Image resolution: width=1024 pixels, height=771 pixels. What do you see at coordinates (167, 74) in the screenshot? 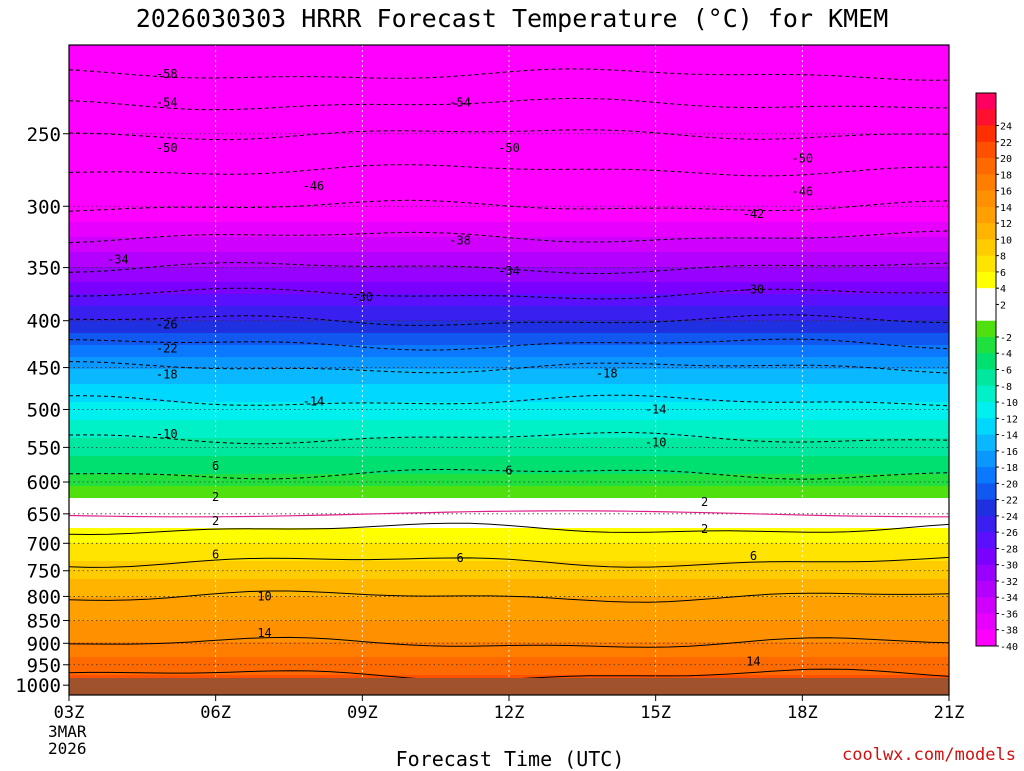
I see `contour-label: -58` at bounding box center [167, 74].